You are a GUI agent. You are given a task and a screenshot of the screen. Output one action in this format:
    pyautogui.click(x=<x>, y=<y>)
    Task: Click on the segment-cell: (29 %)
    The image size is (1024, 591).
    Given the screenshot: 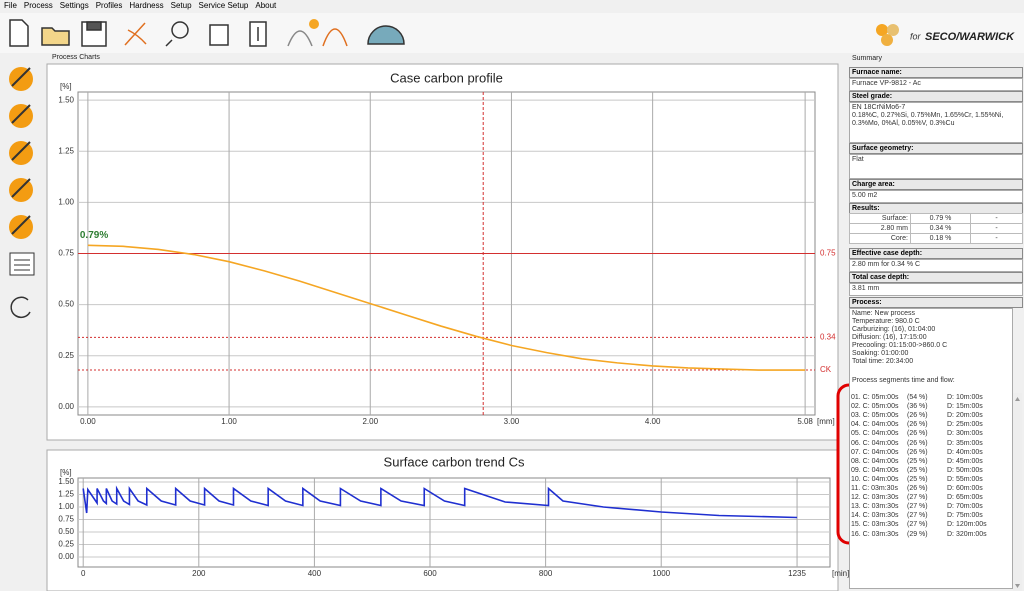 What is the action you would take?
    pyautogui.click(x=917, y=534)
    